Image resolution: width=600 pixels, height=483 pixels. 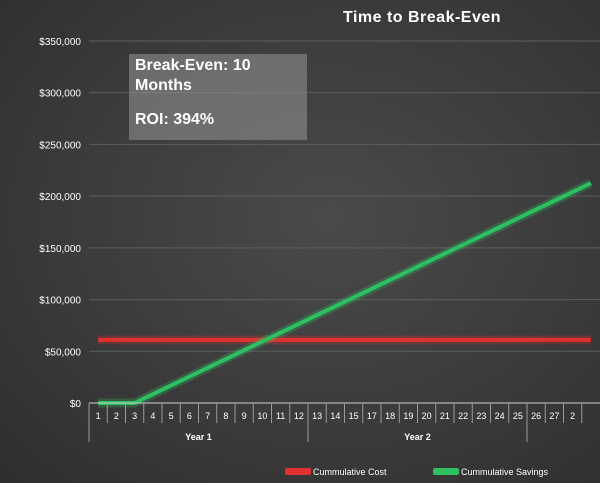 I want to click on break-even-text: Break-Even: 10, so click(x=193, y=65).